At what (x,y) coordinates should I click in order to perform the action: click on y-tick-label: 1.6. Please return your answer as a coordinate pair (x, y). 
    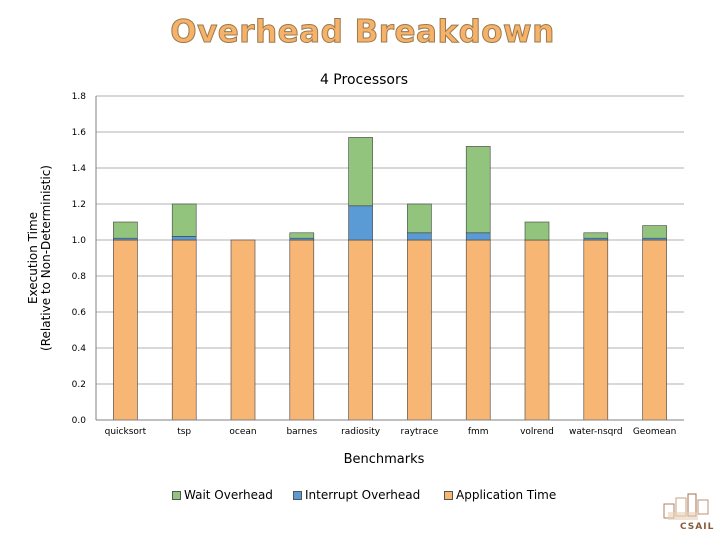
    Looking at the image, I should click on (79, 133).